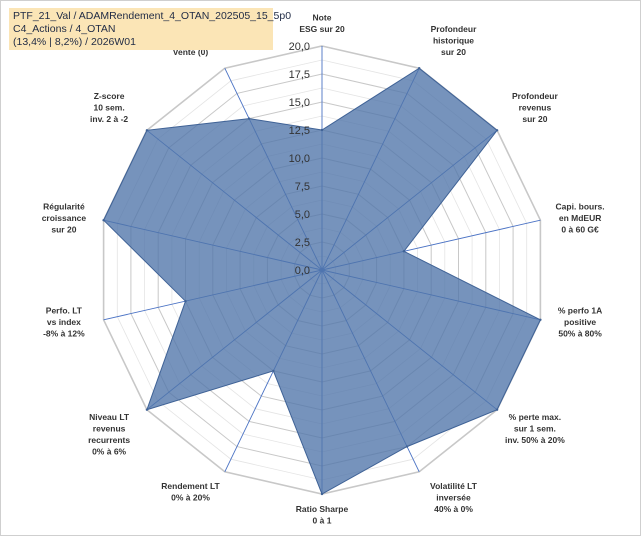 The width and height of the screenshot is (641, 536). I want to click on axis-label-line: vs index, so click(64, 322).